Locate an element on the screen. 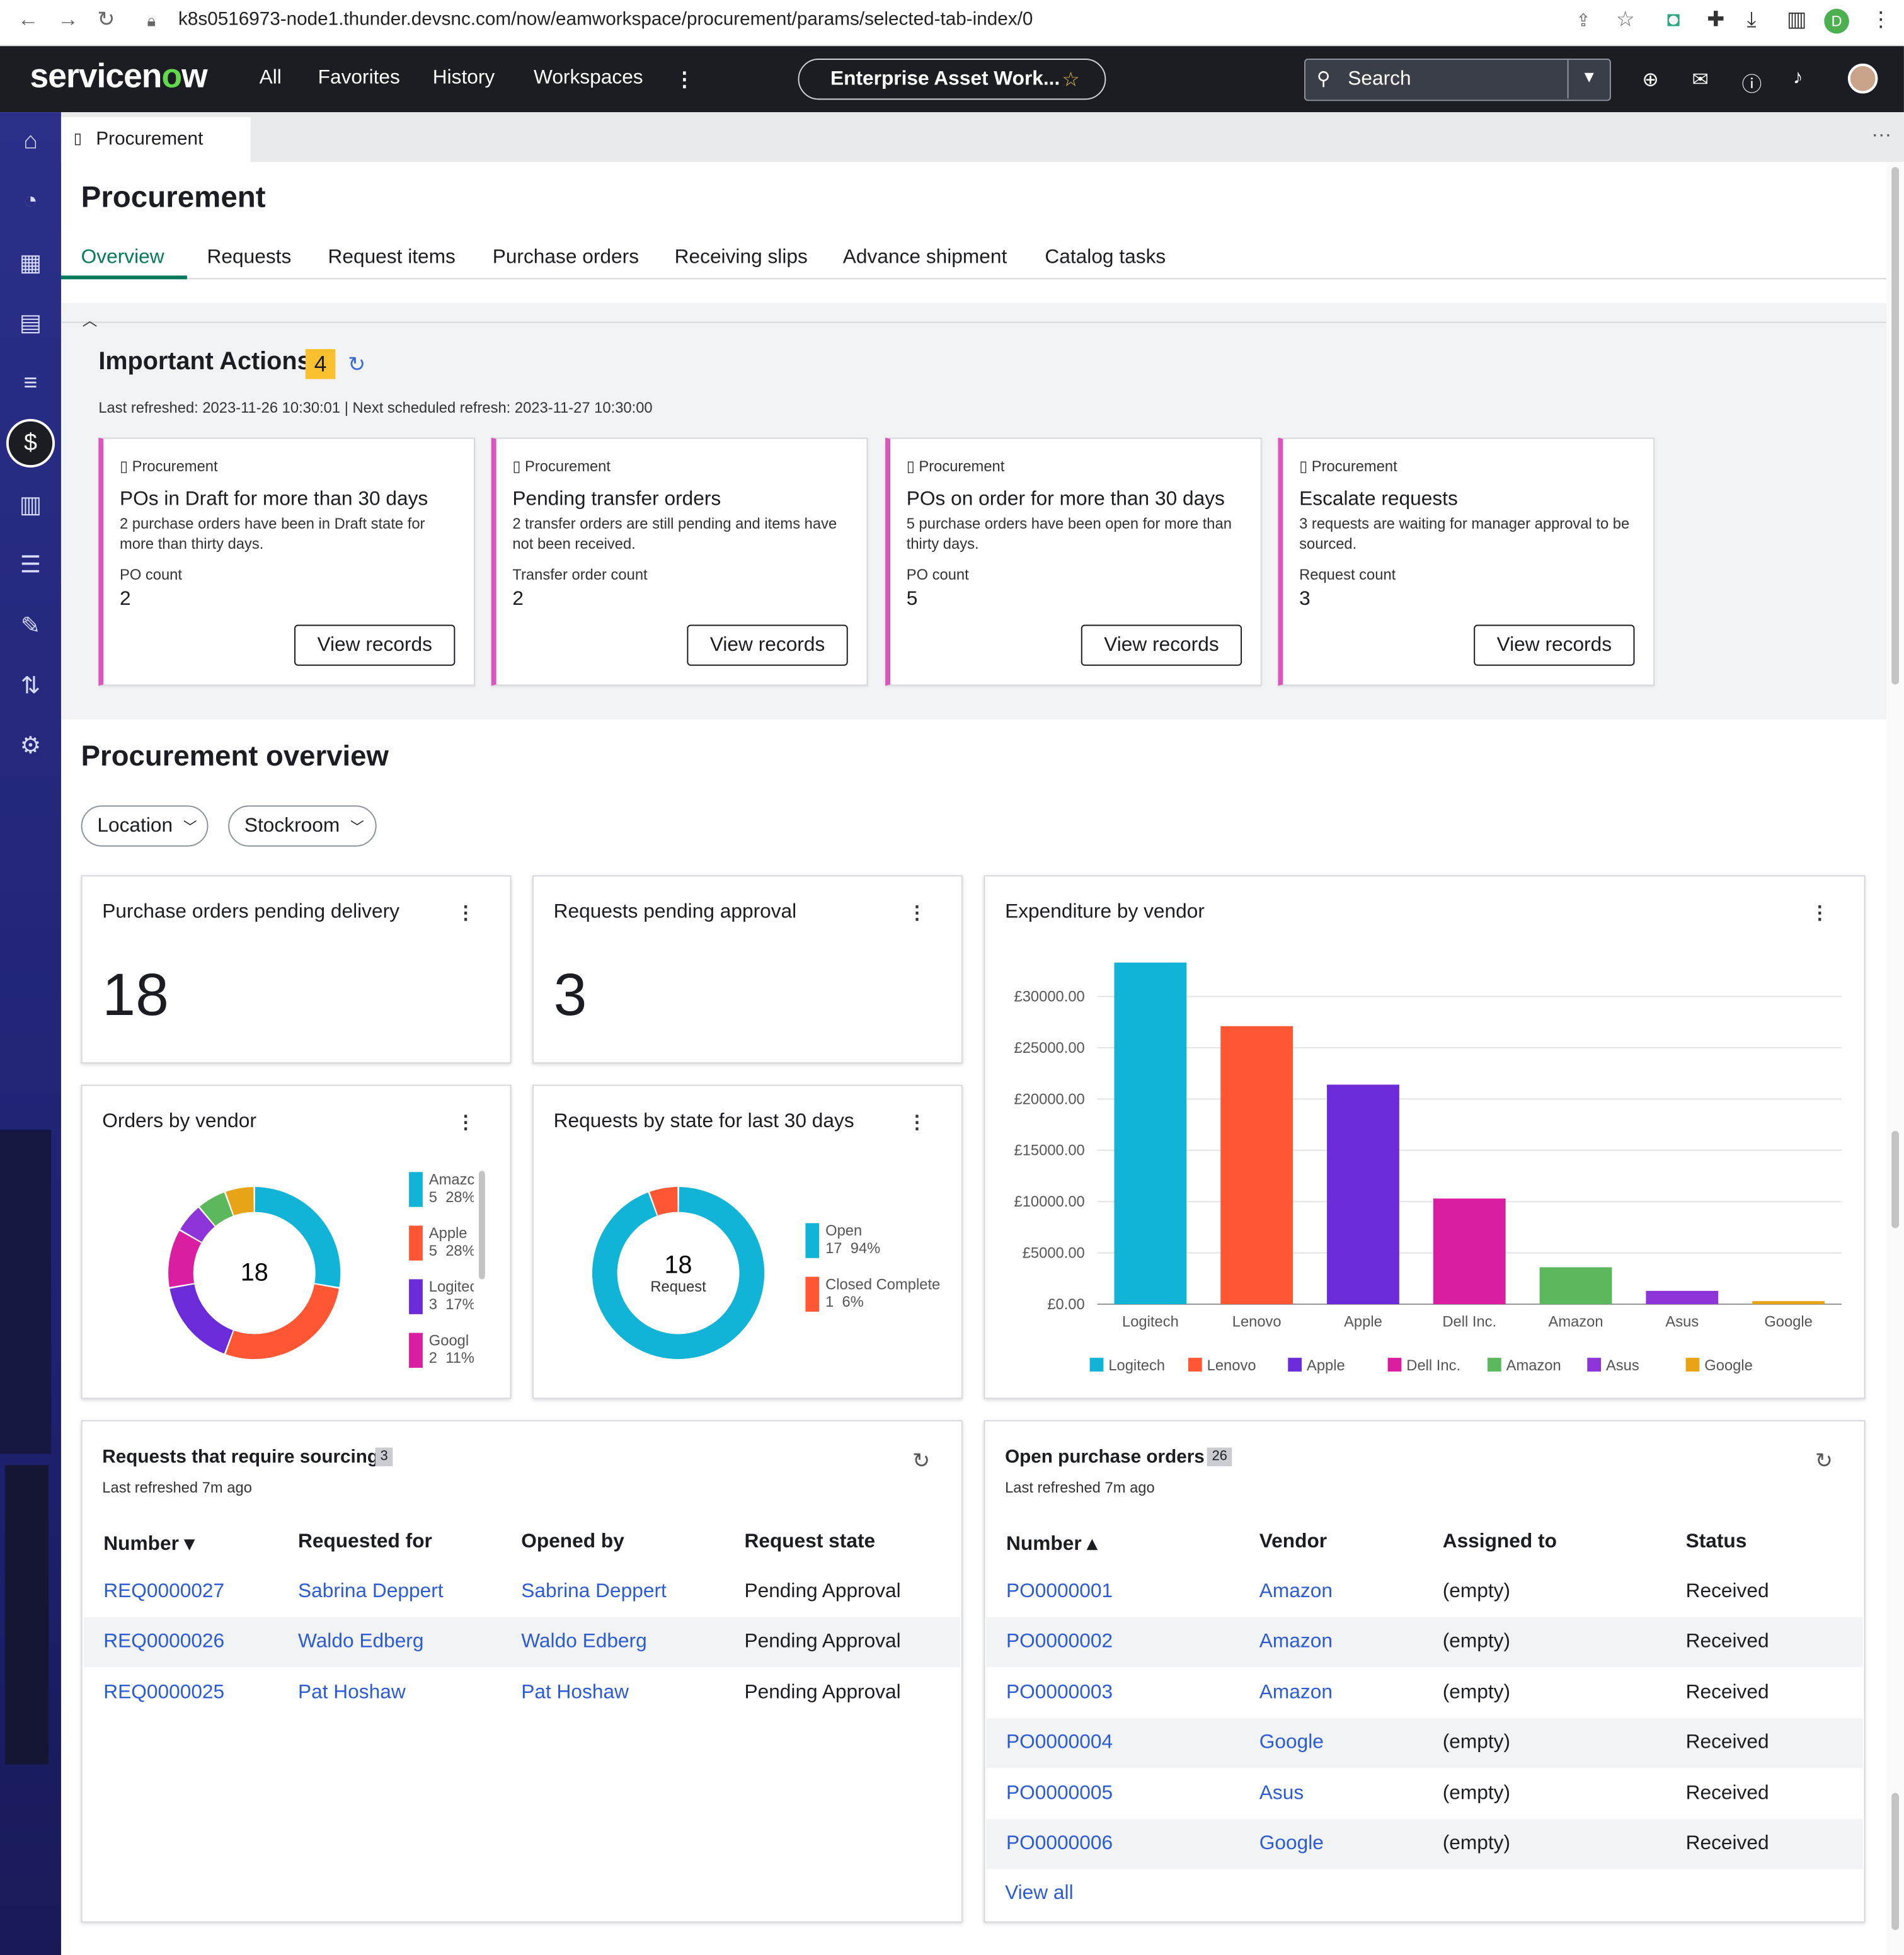 This screenshot has height=1955, width=1904. donut-slice-asus is located at coordinates (197, 1224).